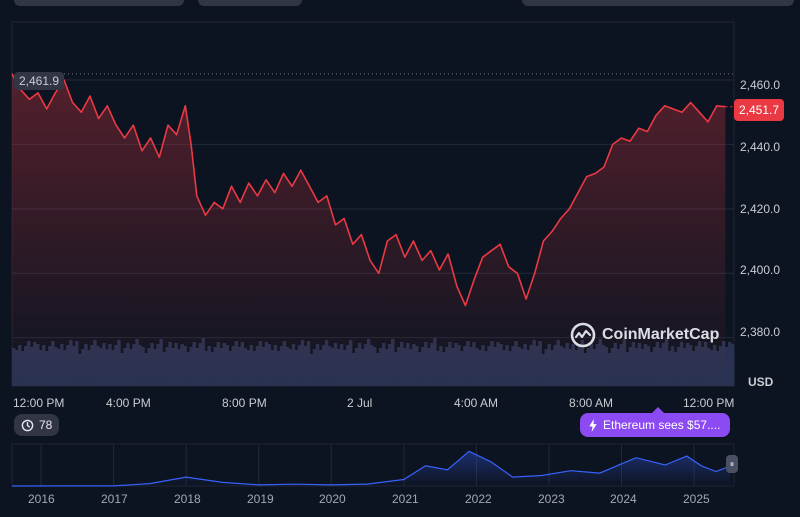 This screenshot has height=517, width=800. I want to click on currency-unit-label: USD, so click(761, 382).